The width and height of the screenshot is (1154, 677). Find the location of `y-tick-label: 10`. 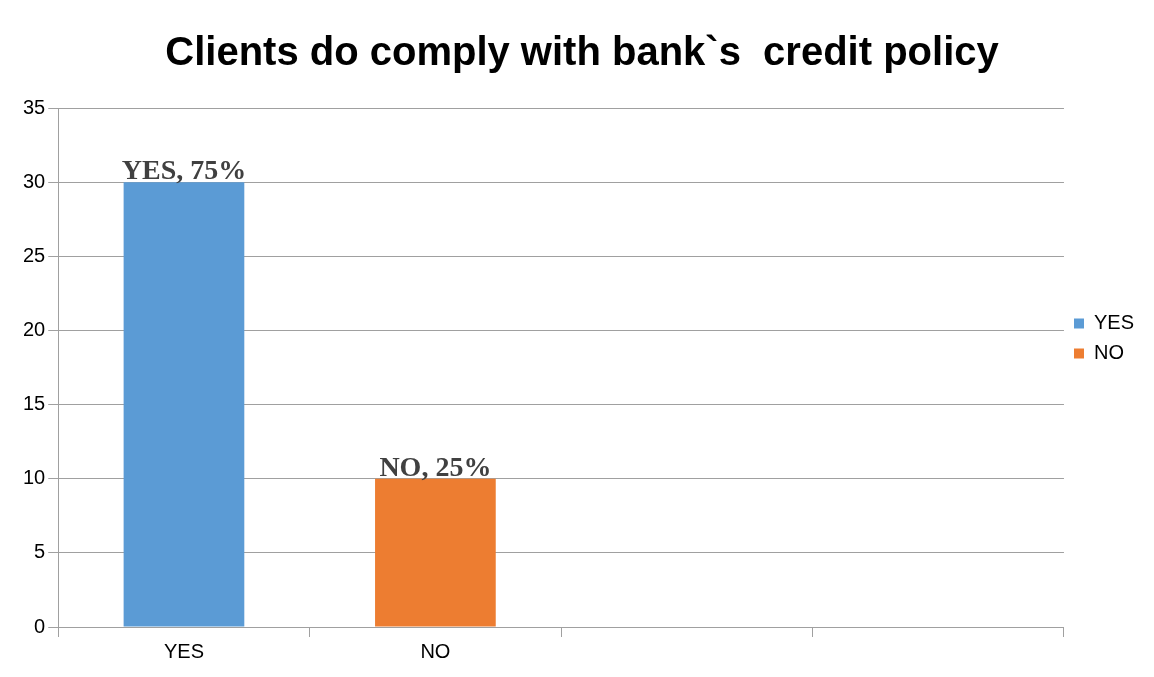

y-tick-label: 10 is located at coordinates (34, 477).